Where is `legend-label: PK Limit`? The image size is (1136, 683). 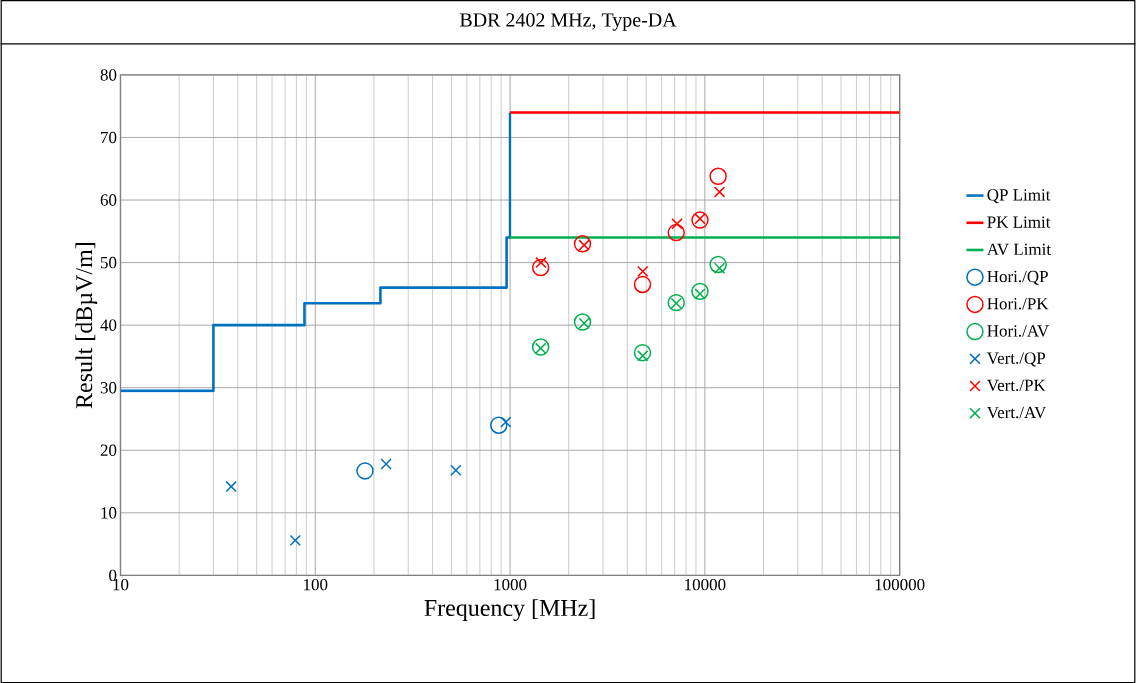 legend-label: PK Limit is located at coordinates (1019, 222).